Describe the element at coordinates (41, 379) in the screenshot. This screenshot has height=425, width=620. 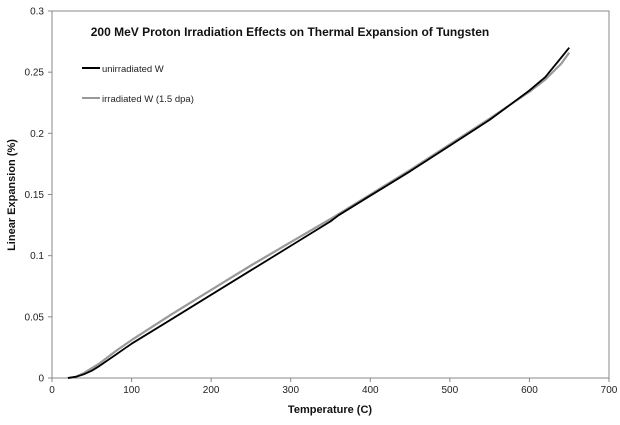
I see `y-tick-label: 0` at that location.